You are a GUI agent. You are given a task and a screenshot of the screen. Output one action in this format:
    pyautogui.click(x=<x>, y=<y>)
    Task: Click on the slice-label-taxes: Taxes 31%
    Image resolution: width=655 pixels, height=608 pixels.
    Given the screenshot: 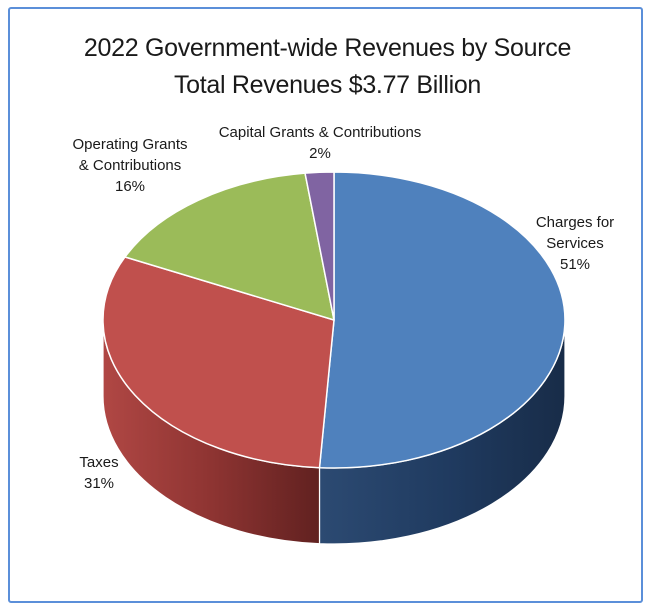 What is the action you would take?
    pyautogui.click(x=99, y=473)
    